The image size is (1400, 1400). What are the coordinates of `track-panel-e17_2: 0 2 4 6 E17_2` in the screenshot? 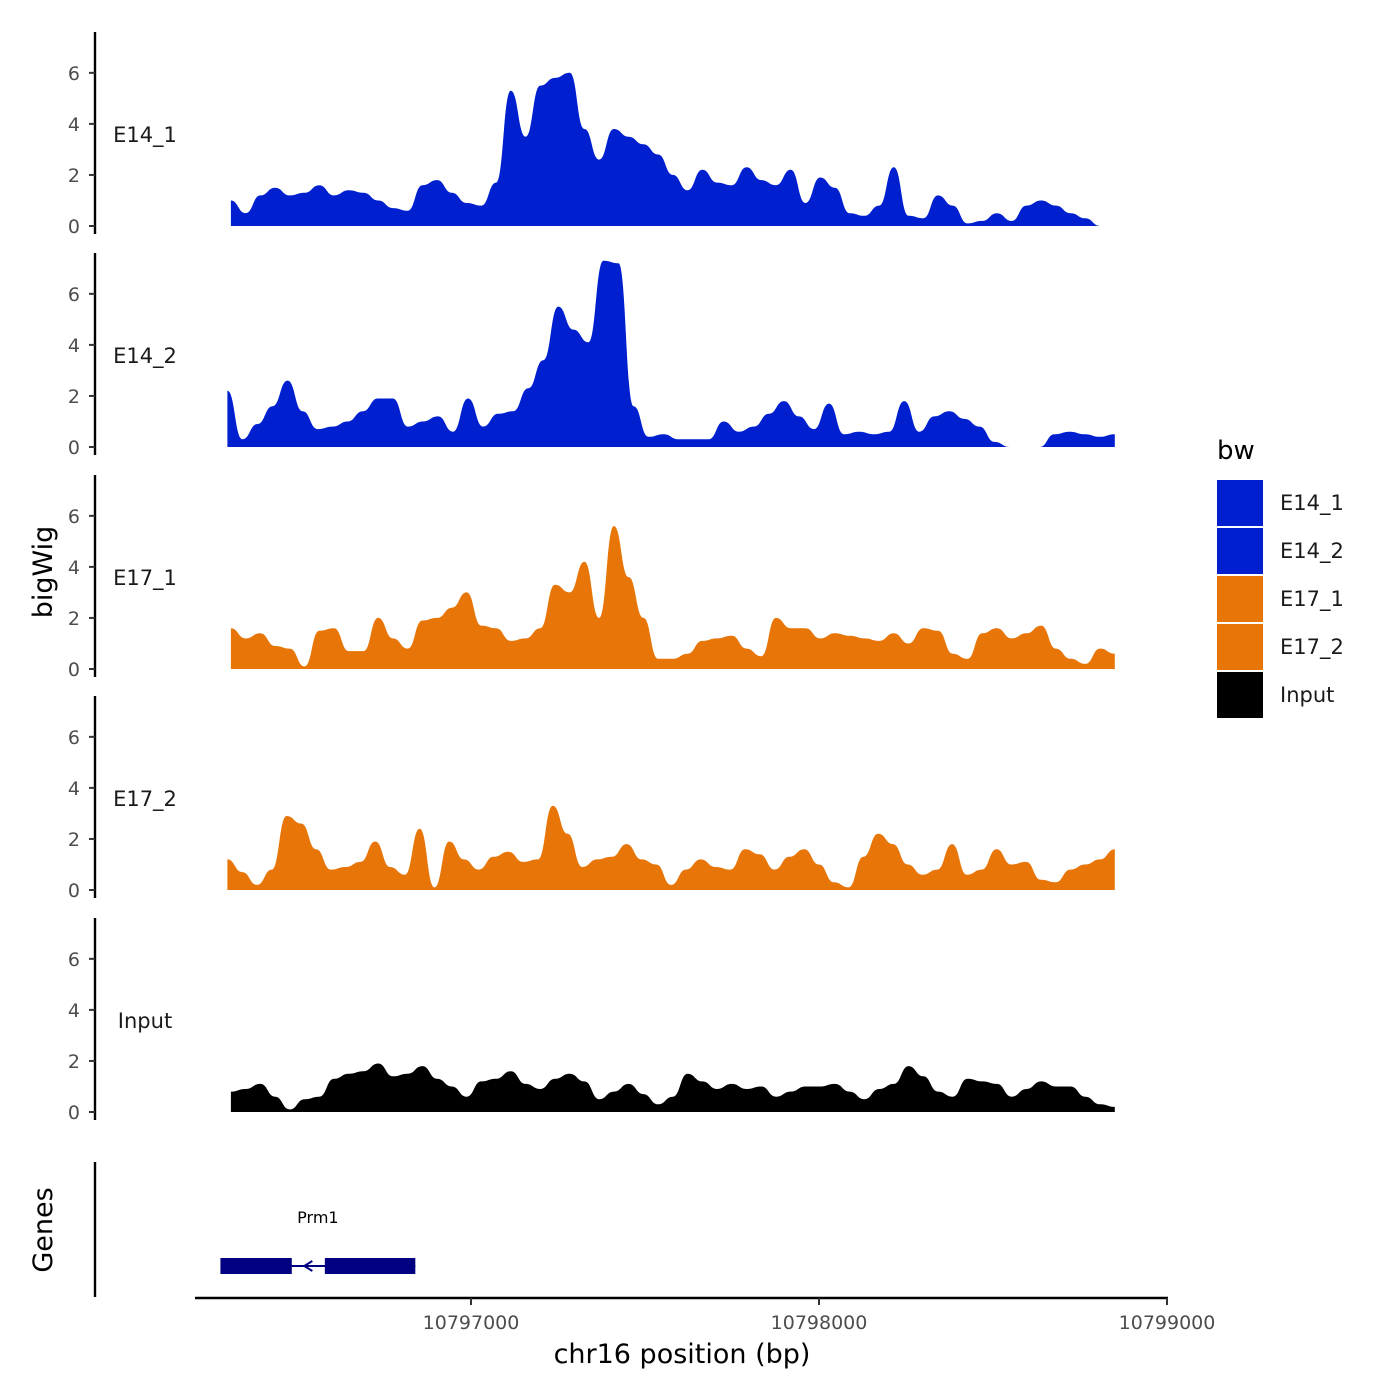 It's located at (591, 799).